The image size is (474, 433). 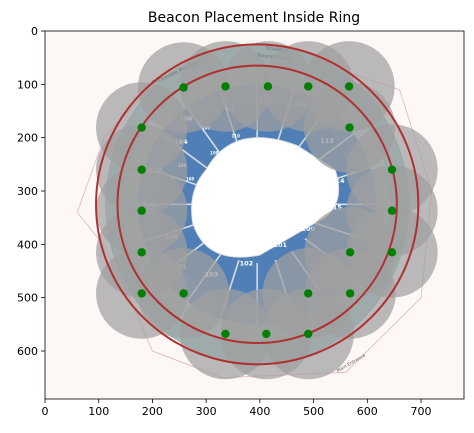 What do you see at coordinates (421, 411) in the screenshot?
I see `x-tick-label: 700` at bounding box center [421, 411].